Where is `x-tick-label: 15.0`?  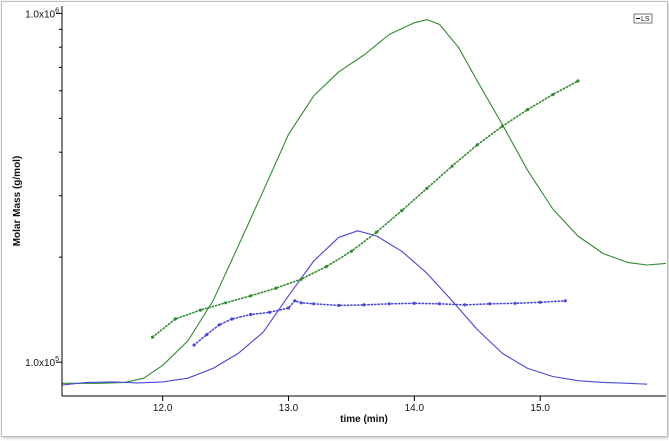
x-tick-label: 15.0 is located at coordinates (540, 408).